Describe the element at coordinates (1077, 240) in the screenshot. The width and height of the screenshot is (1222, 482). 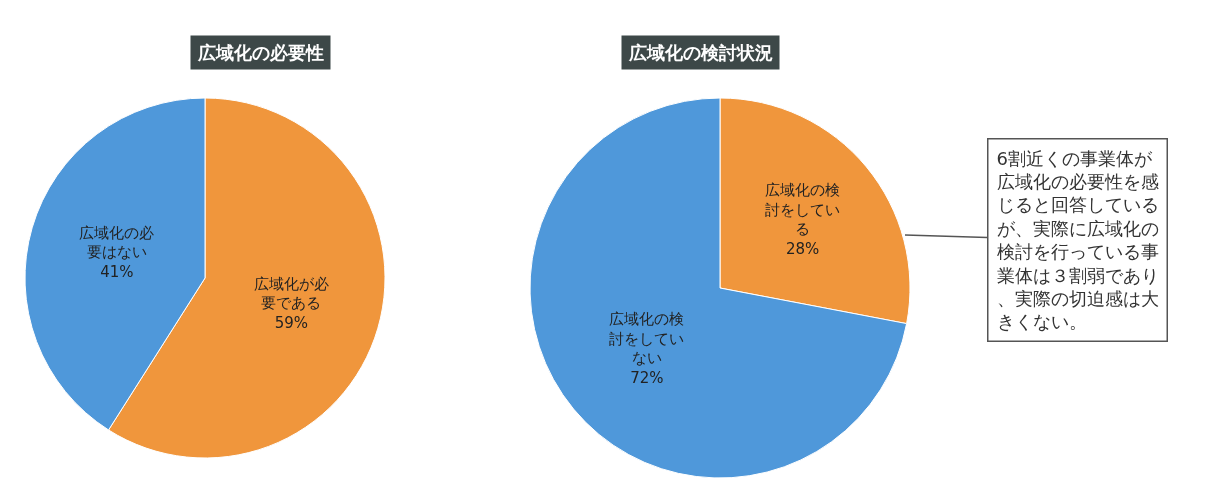
I see `text: 6割近くの事業体が広域化の必要性を感じると回答しているが、実際に広域化の検討を行っている事業体は３割弱であり、実際の切迫感は大きくない。` at that location.